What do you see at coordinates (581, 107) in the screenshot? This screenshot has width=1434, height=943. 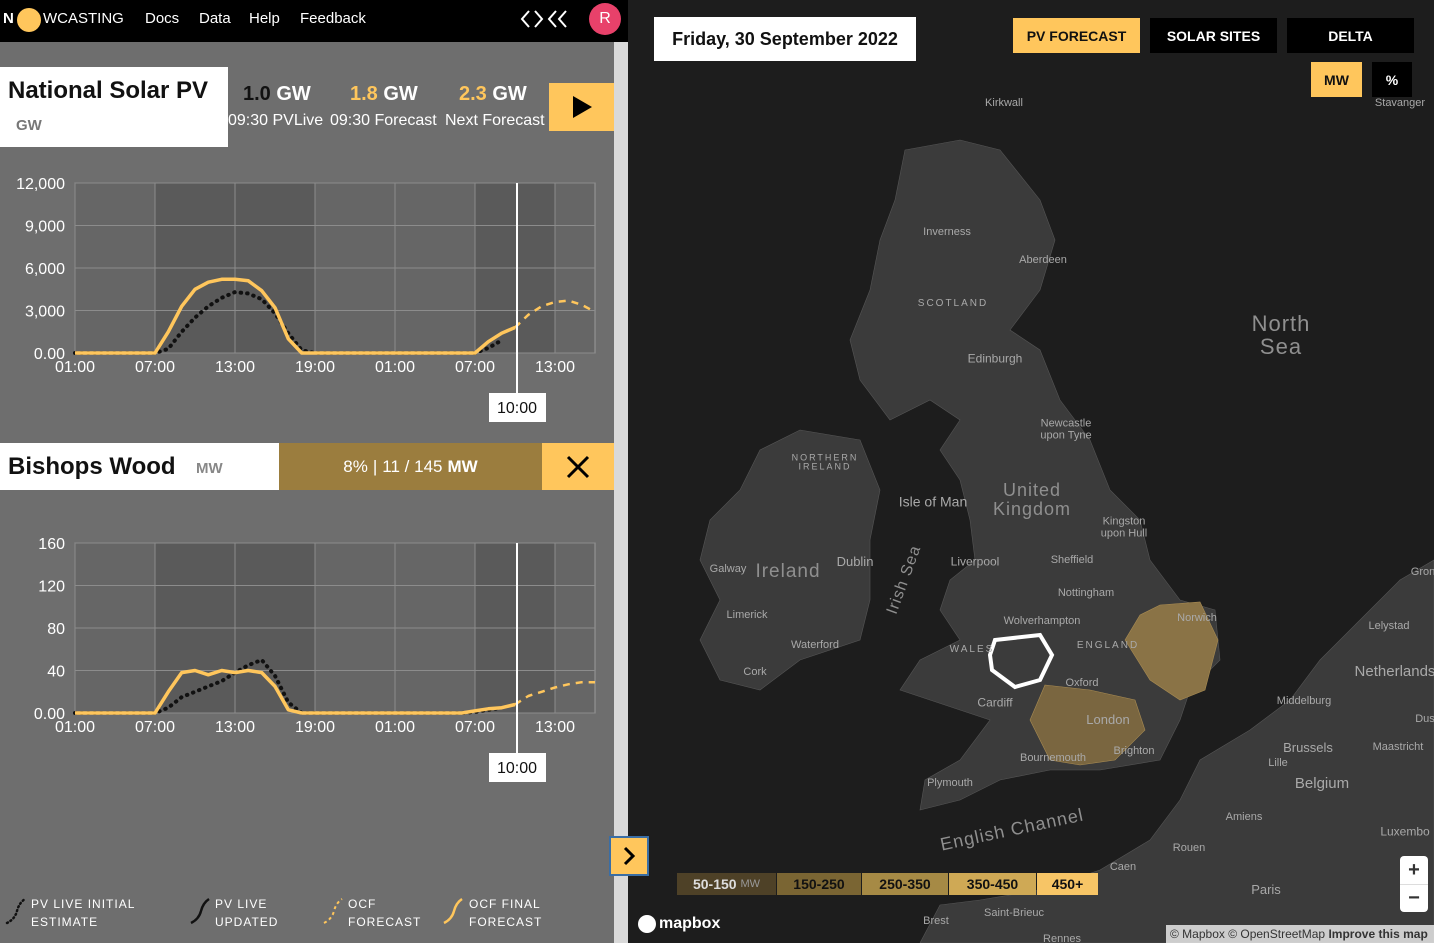 I see `play-button` at bounding box center [581, 107].